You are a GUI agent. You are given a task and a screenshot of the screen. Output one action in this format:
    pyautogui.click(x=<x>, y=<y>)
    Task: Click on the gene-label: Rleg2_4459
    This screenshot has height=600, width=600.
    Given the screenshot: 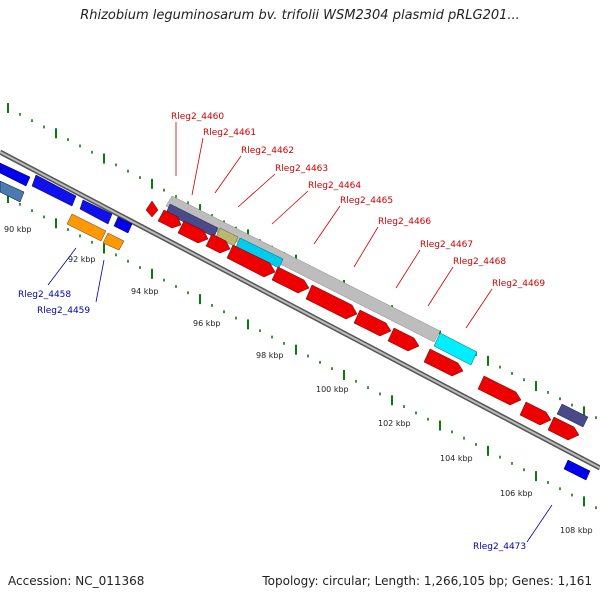 What is the action you would take?
    pyautogui.click(x=63, y=311)
    